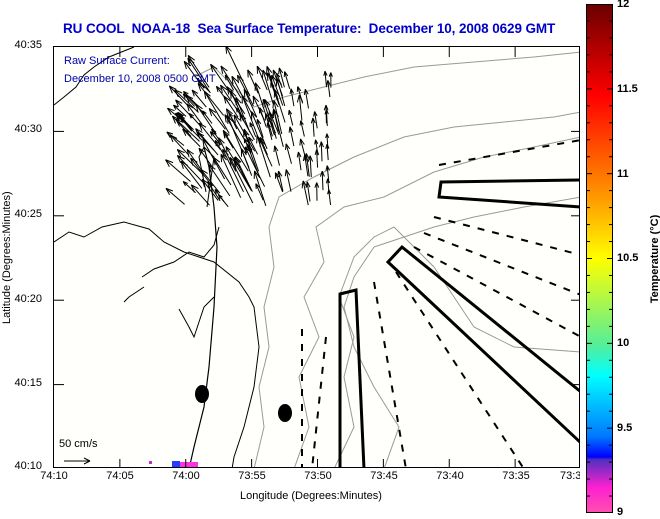 This screenshot has height=519, width=660. I want to click on colorbar-tick-label: 9, so click(620, 512).